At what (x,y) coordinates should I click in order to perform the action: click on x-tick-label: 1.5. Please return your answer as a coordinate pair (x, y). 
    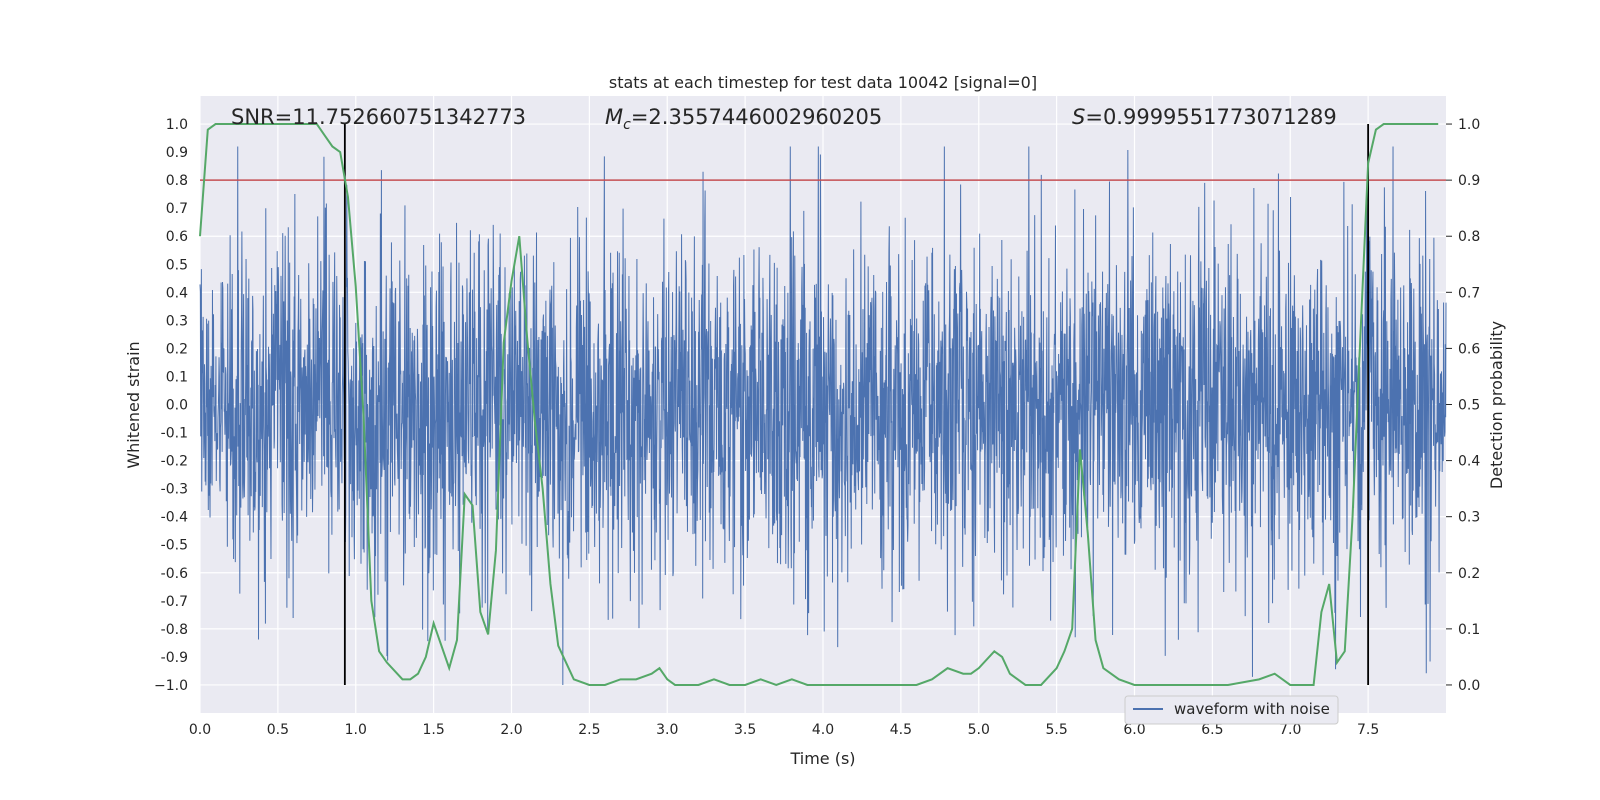
    Looking at the image, I should click on (433, 730).